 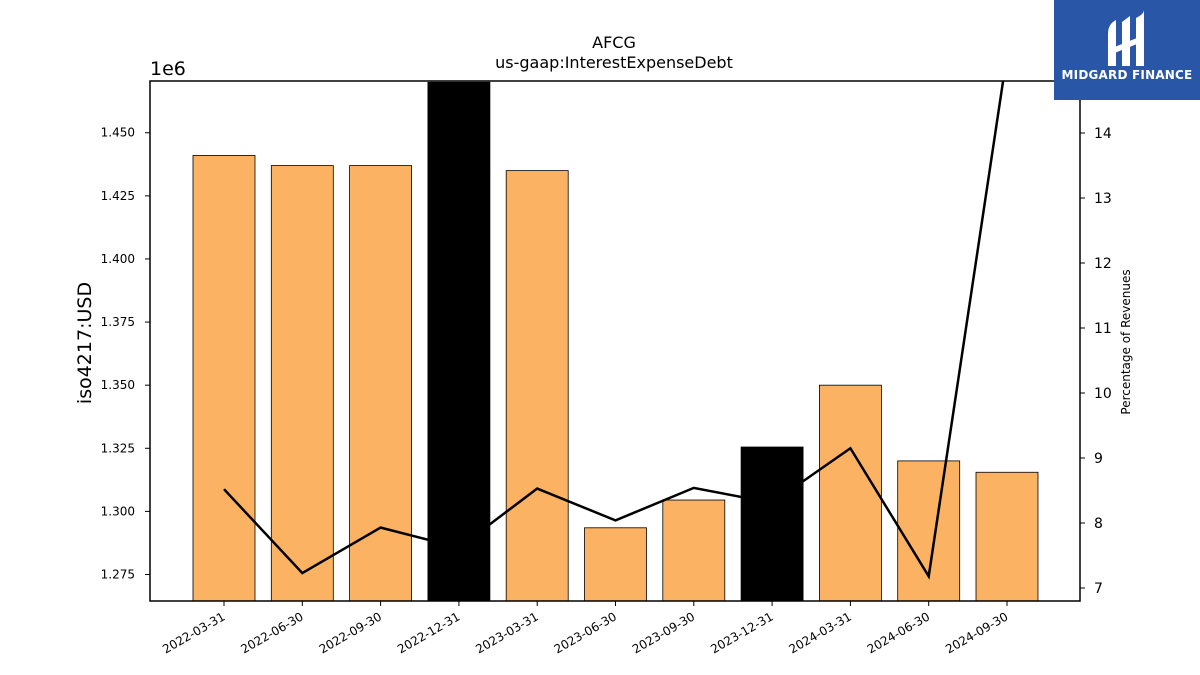 I want to click on y2-tick-label: 11, so click(x=1103, y=329).